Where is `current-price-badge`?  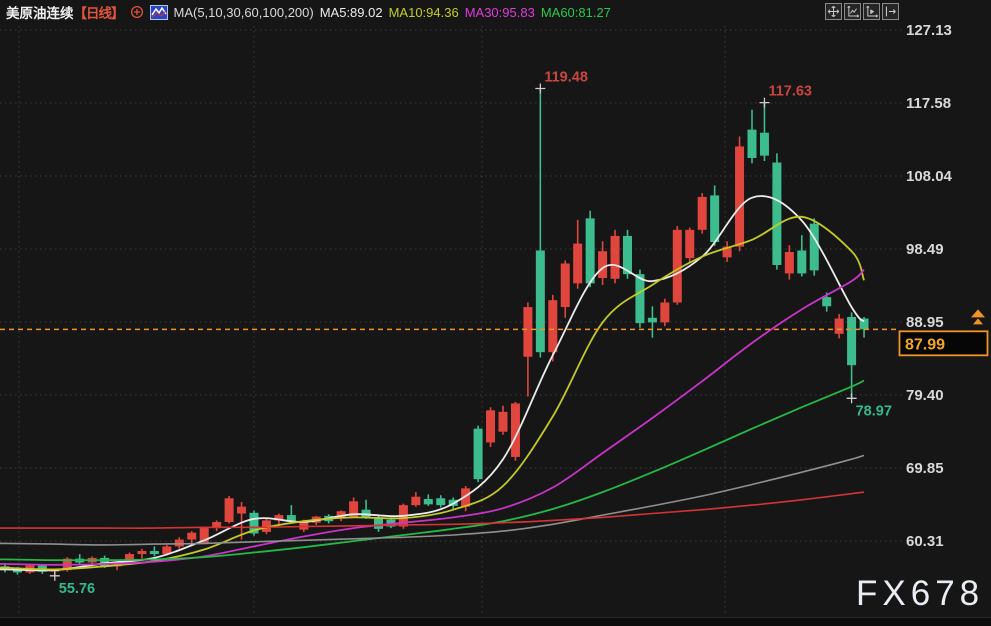 current-price-badge is located at coordinates (943, 343).